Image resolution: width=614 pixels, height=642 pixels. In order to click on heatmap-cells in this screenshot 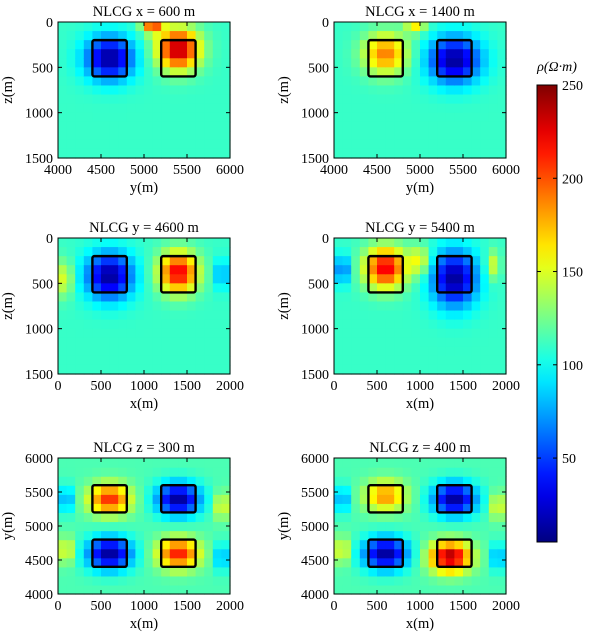, I will do `click(420, 526)`.